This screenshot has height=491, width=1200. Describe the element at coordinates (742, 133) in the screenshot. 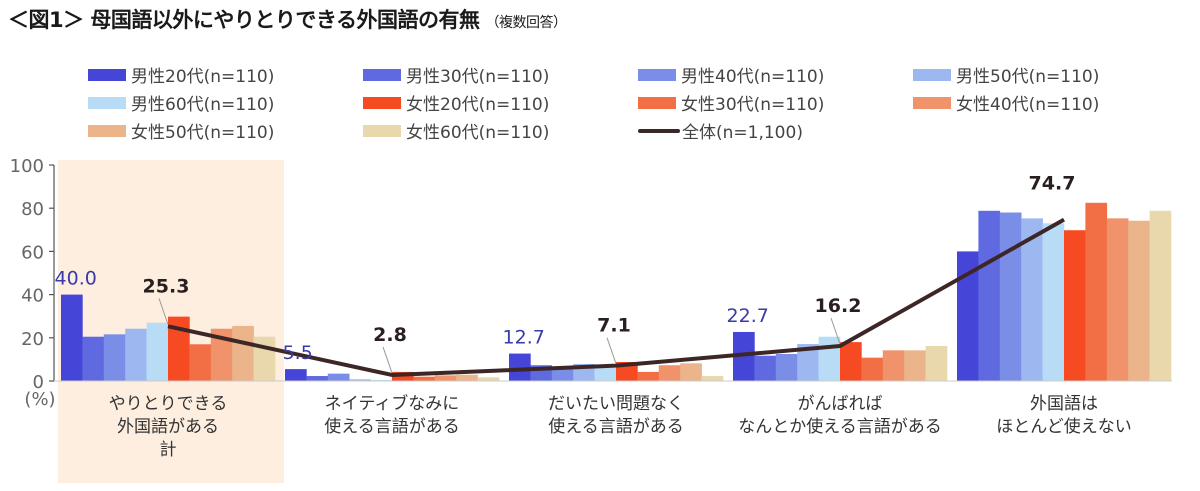

I see `legend-label: 全体(n=1,100)` at that location.